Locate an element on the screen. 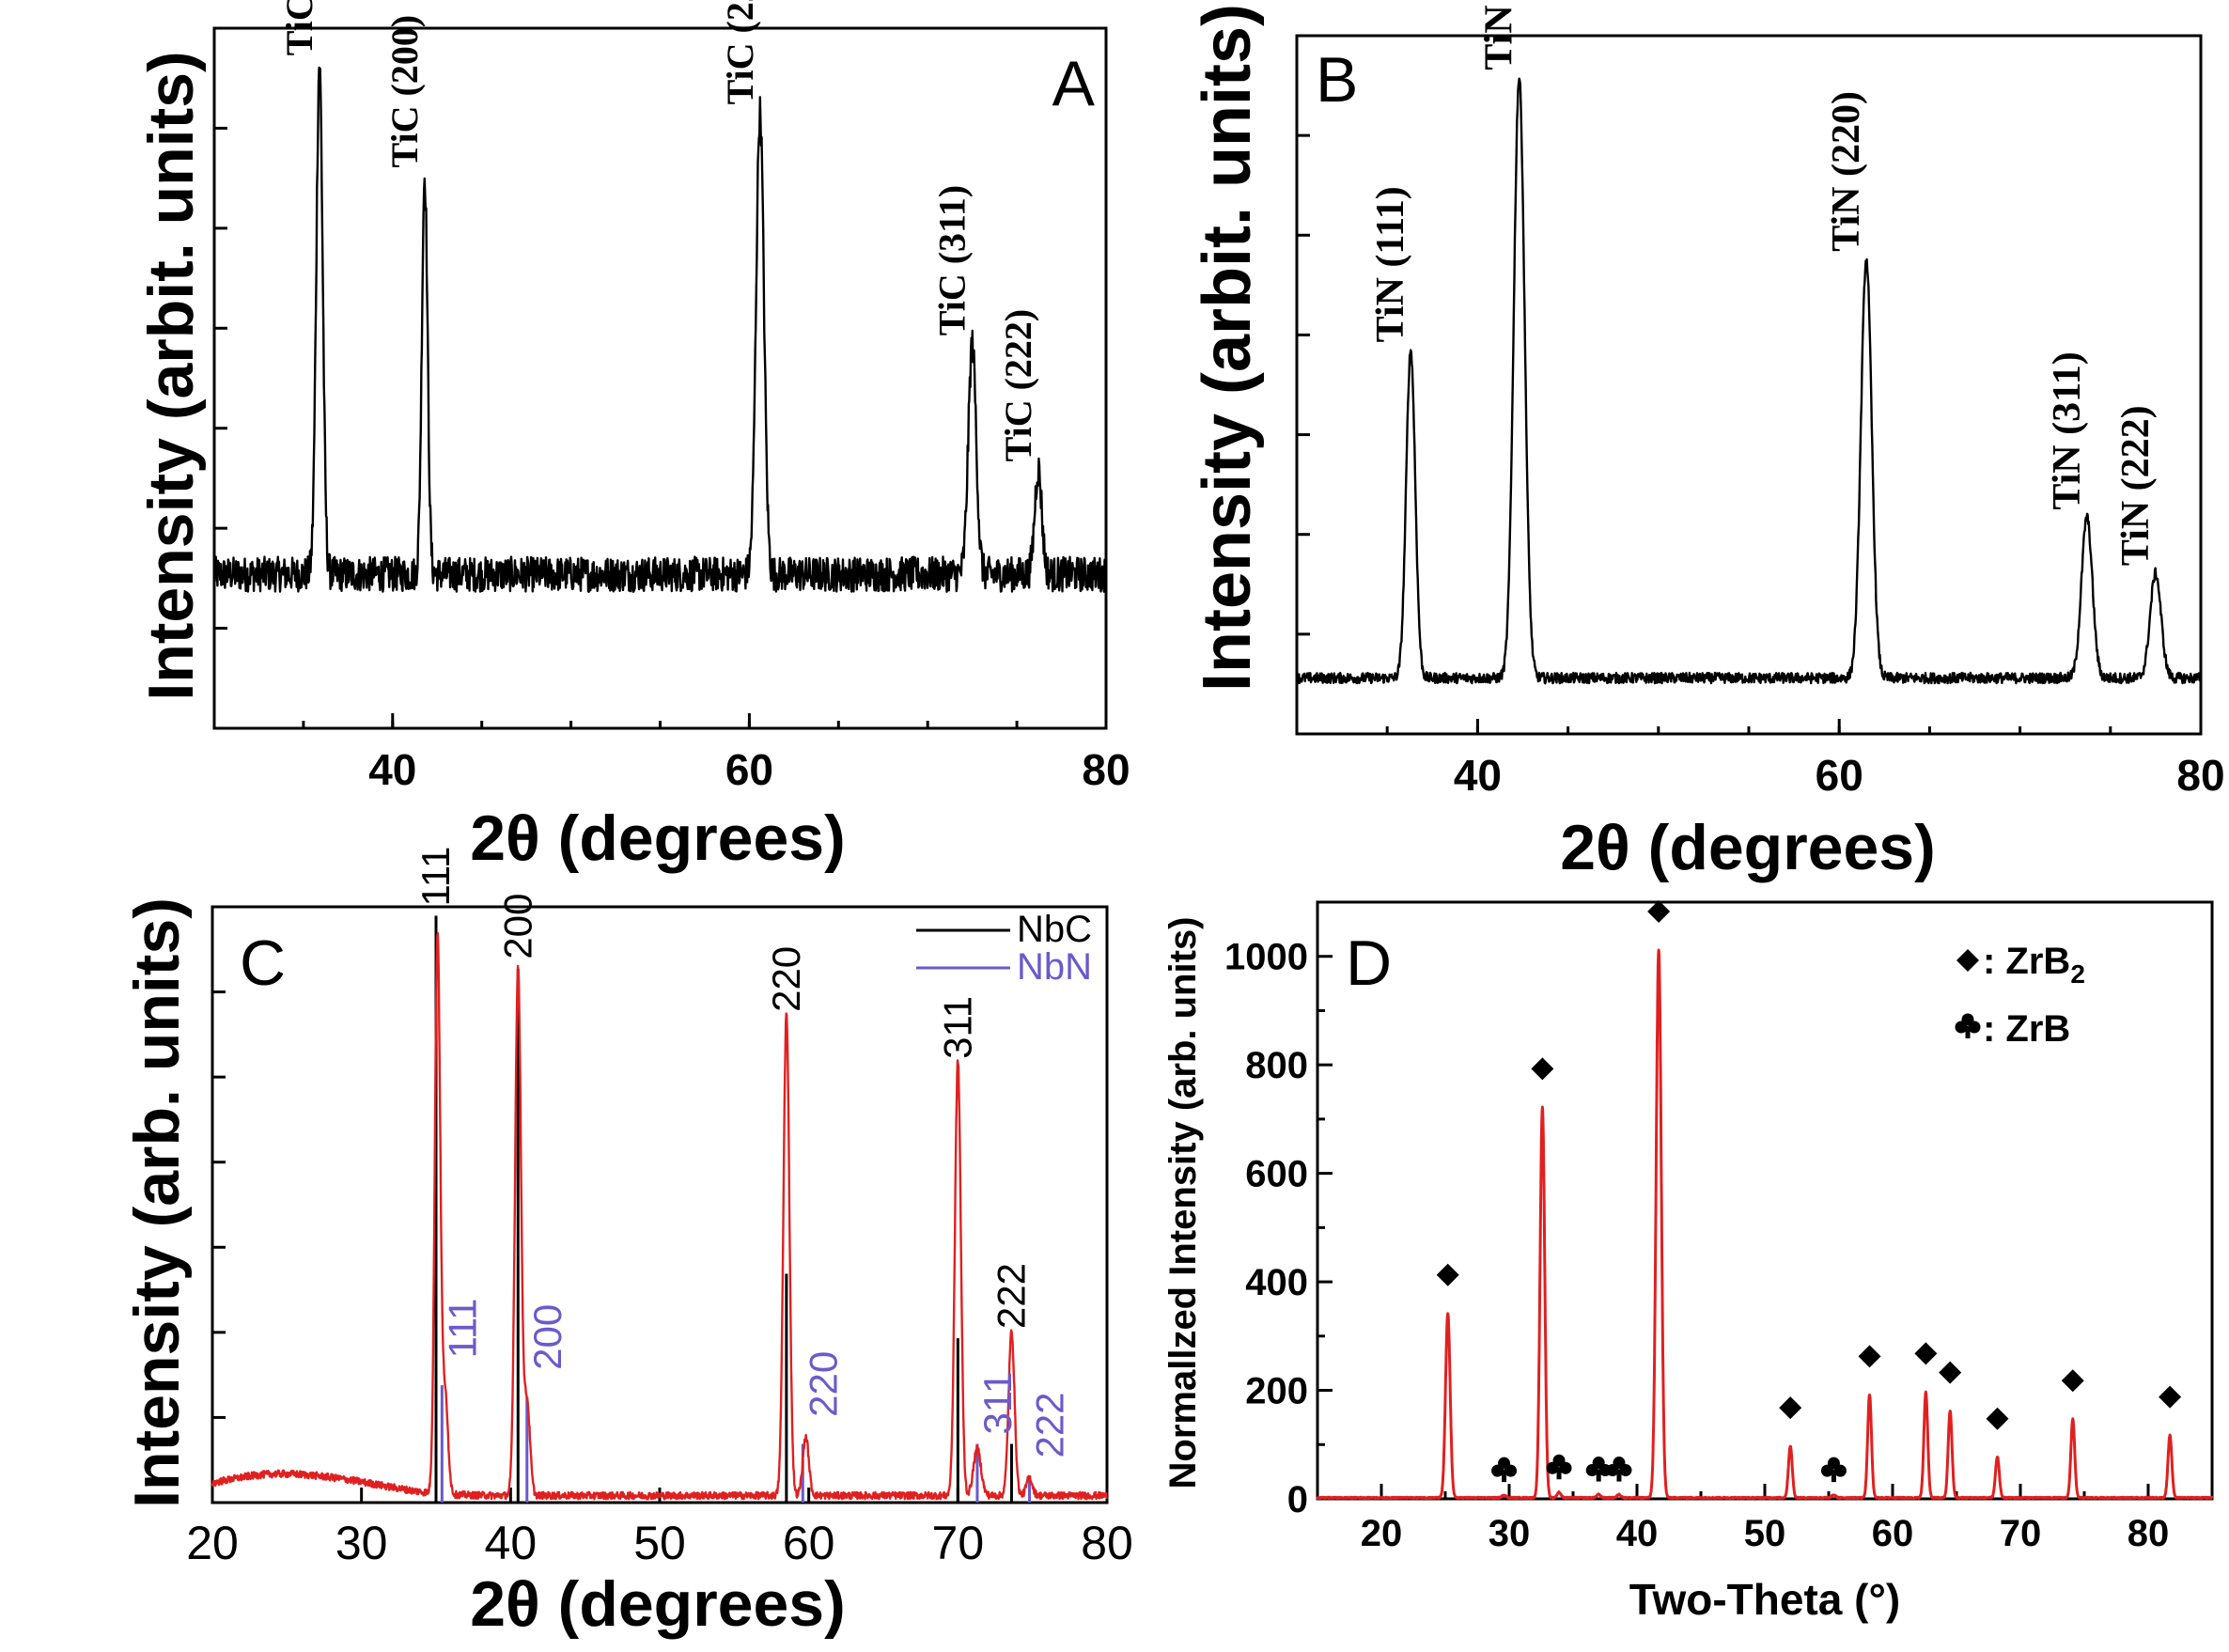 The image size is (2229, 1652). peak-label: TiN (111) is located at coordinates (1391, 264).